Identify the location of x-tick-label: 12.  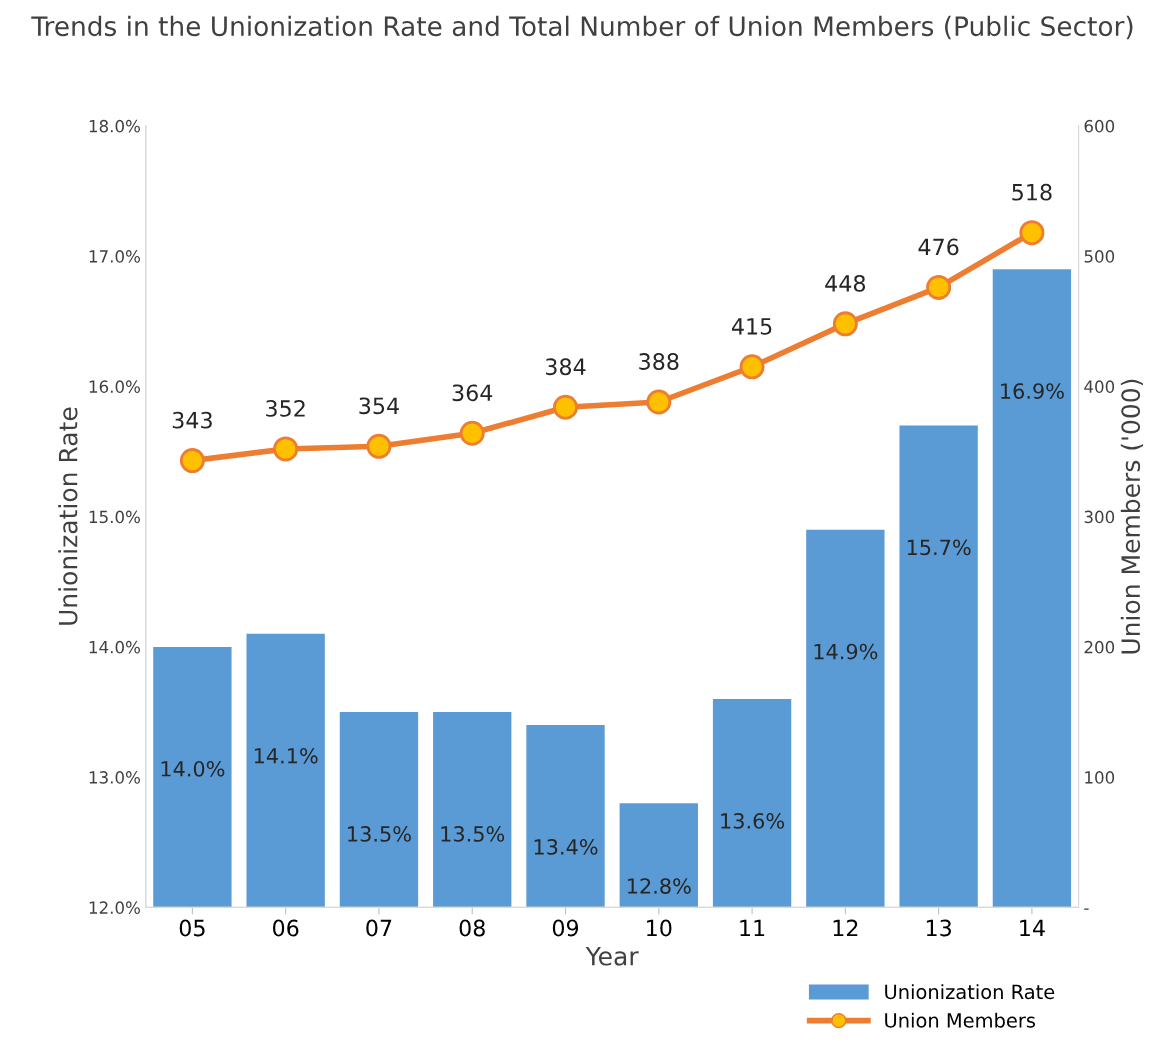
(845, 928).